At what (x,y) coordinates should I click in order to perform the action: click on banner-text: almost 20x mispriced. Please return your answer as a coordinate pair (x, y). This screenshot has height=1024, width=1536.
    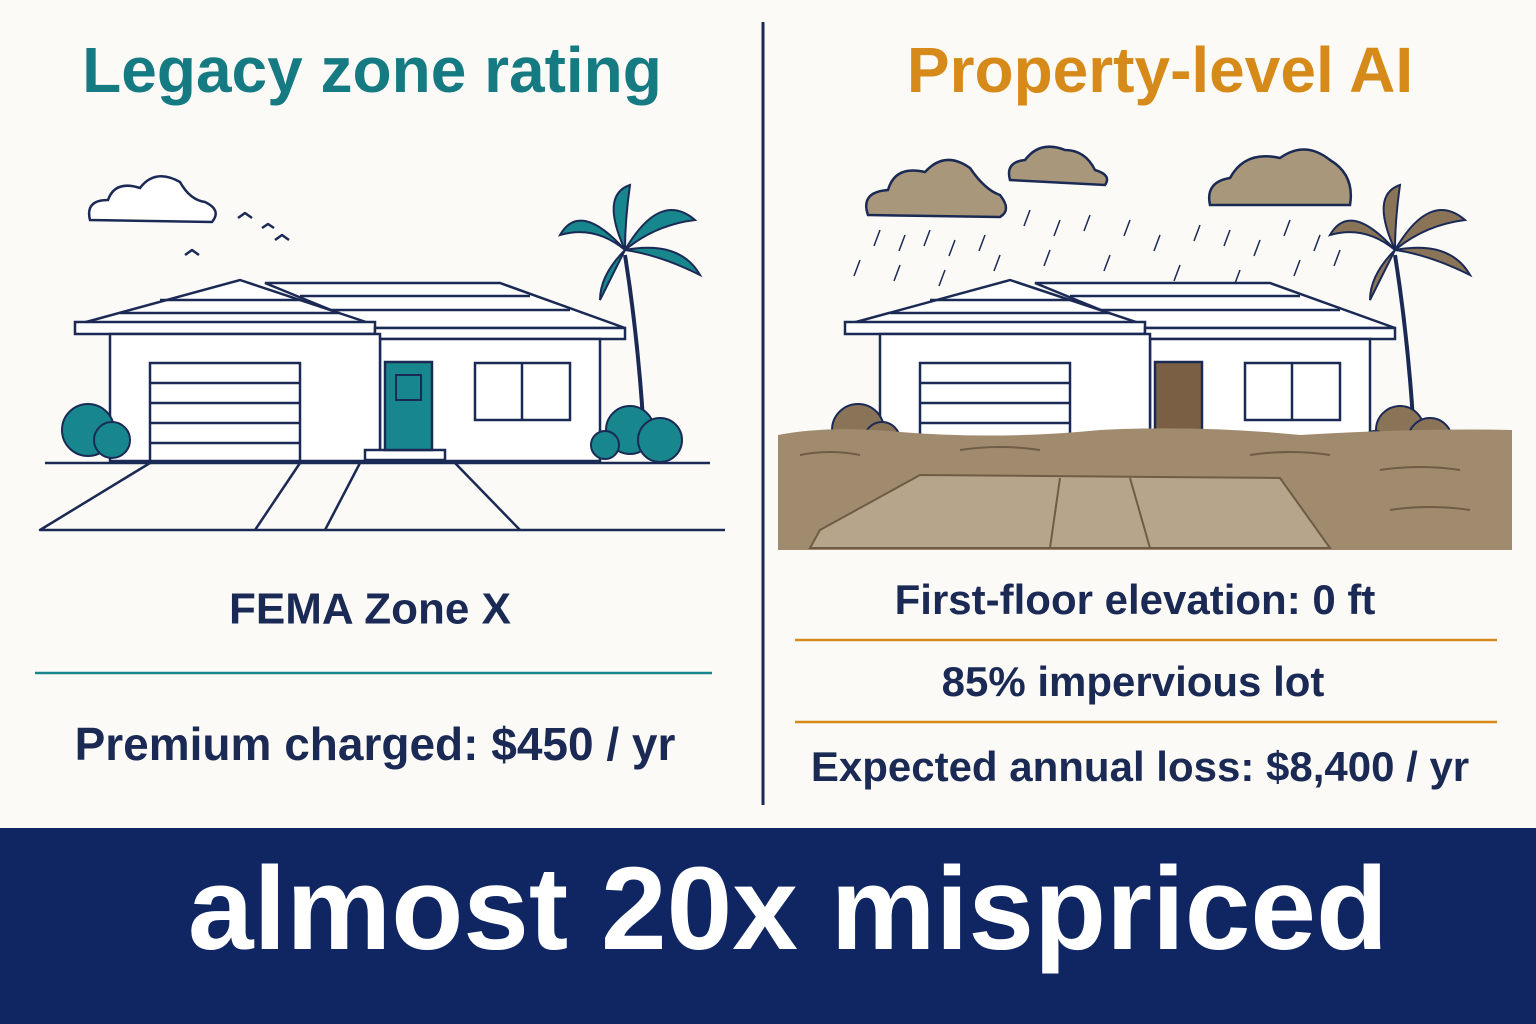
    Looking at the image, I should click on (788, 909).